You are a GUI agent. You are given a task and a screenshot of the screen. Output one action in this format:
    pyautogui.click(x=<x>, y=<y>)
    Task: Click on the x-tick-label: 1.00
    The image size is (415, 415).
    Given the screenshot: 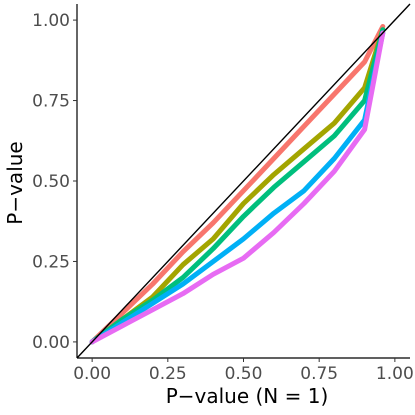 What is the action you would take?
    pyautogui.click(x=395, y=374)
    